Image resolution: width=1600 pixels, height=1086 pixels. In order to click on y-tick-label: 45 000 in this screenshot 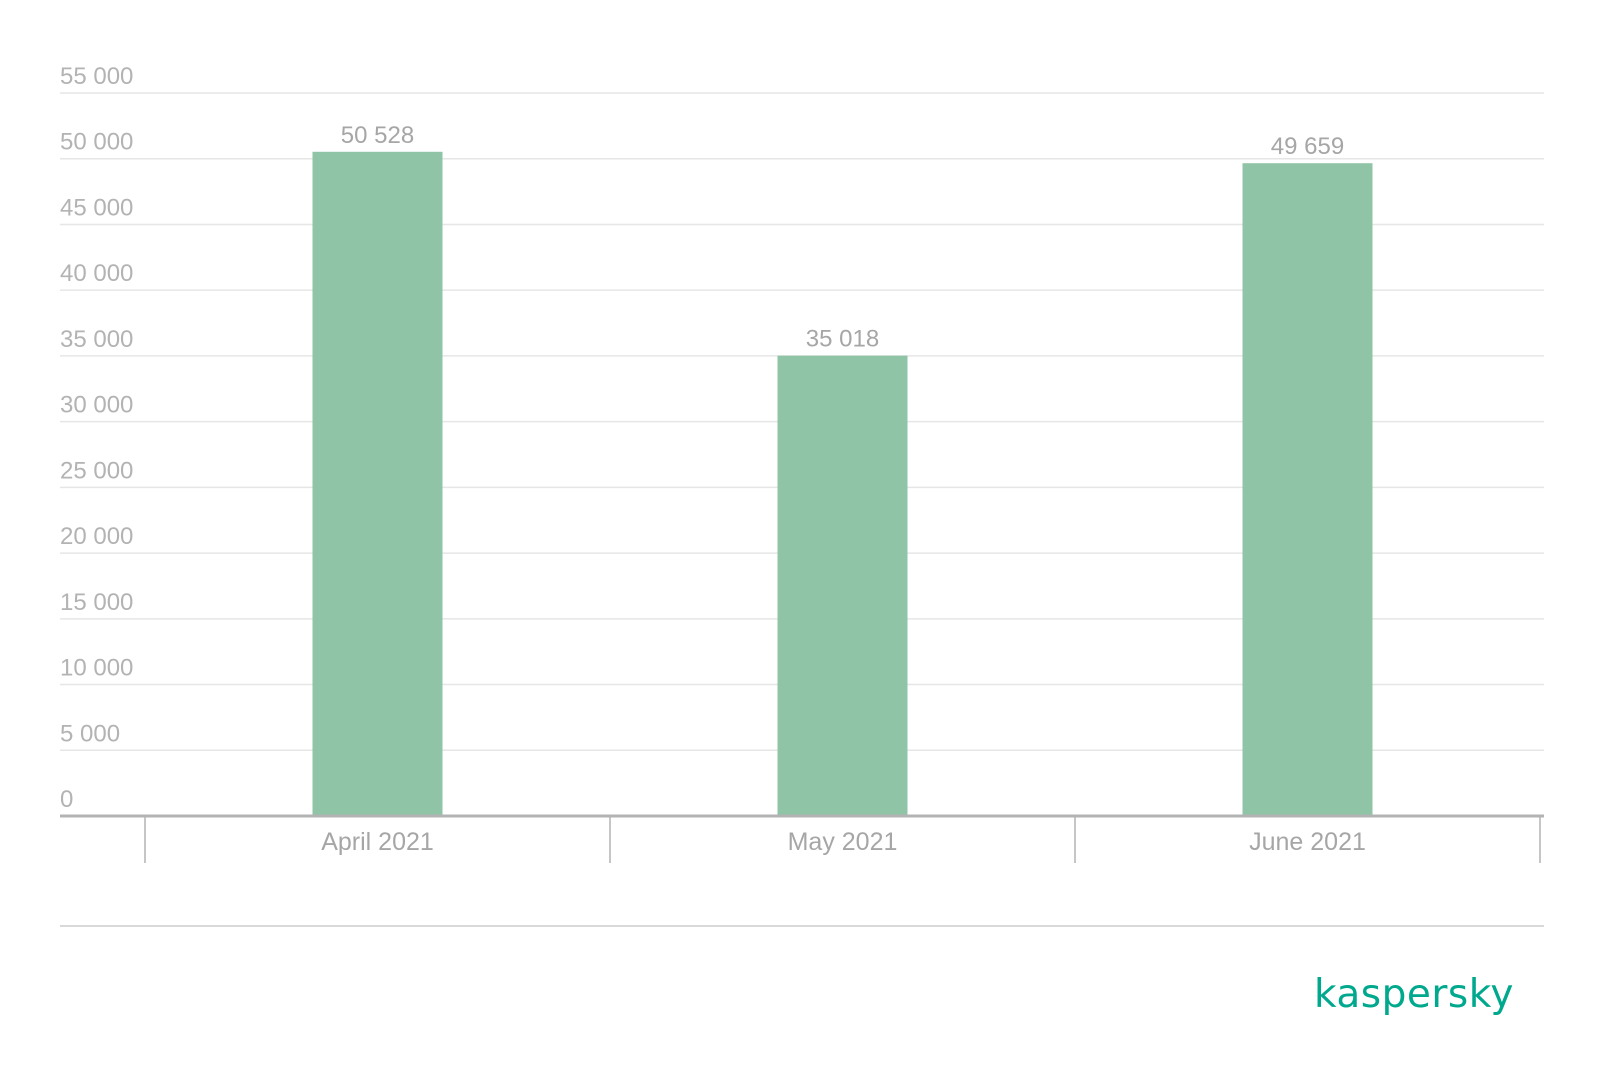, I will do `click(96, 207)`.